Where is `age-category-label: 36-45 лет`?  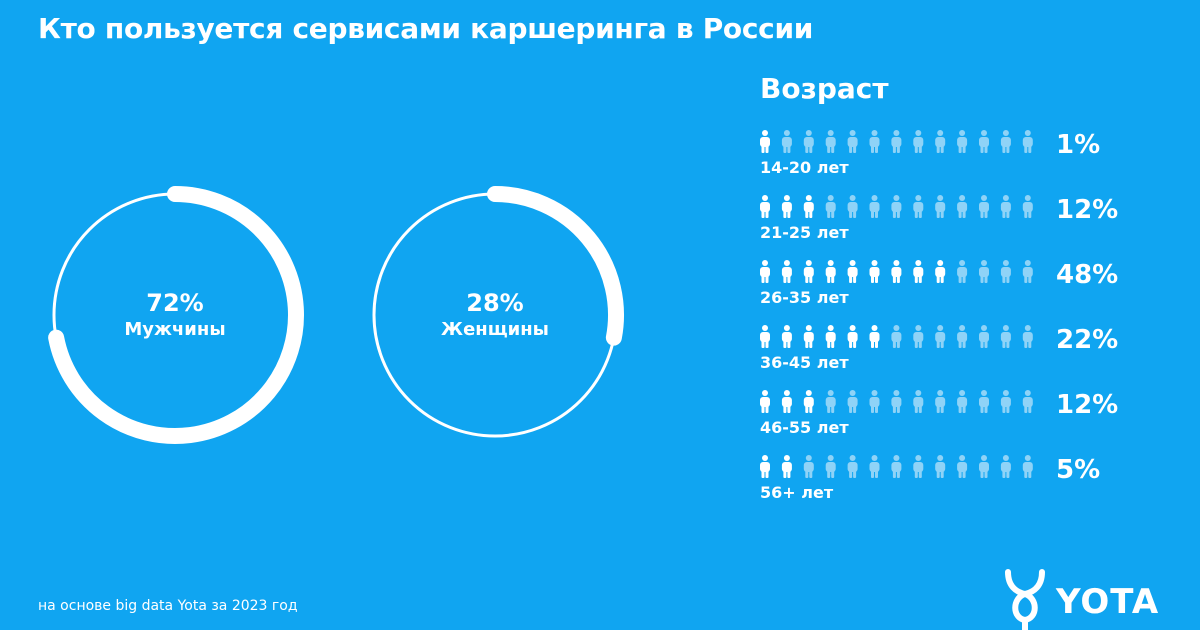
age-category-label: 36-45 лет is located at coordinates (804, 362).